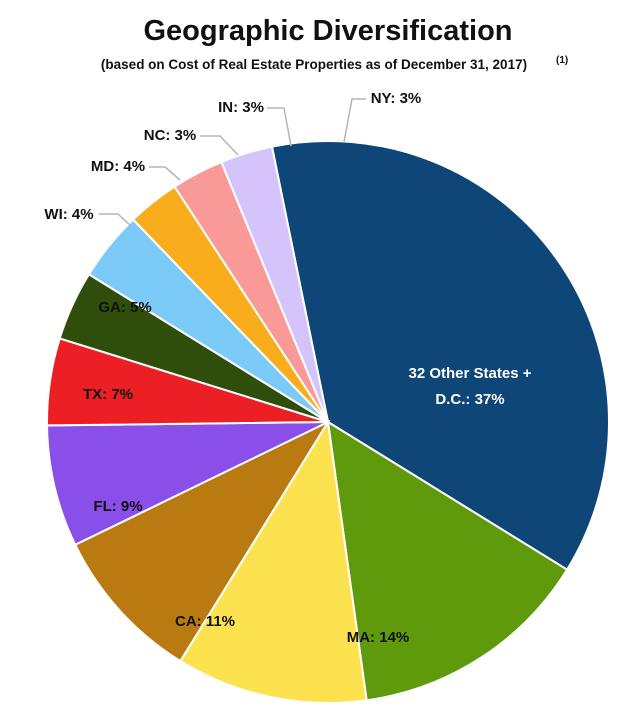 This screenshot has width=640, height=717. What do you see at coordinates (68, 214) in the screenshot?
I see `slice-label: WI: 4%` at bounding box center [68, 214].